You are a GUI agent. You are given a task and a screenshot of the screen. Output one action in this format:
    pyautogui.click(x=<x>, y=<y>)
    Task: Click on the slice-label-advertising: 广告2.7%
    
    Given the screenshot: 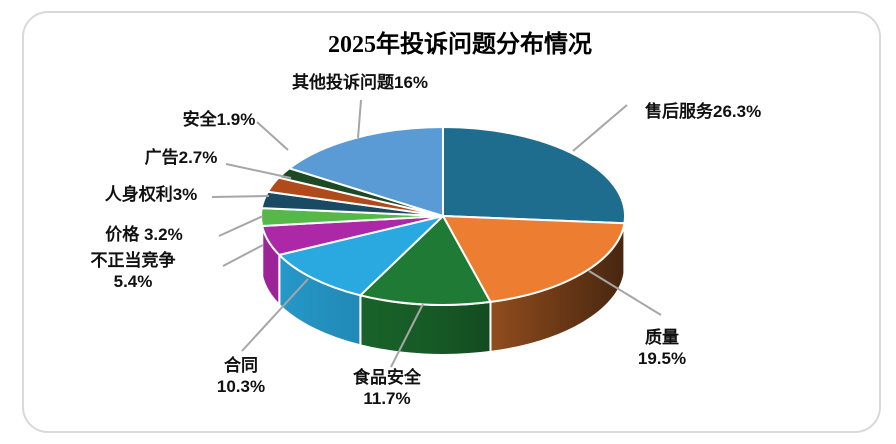 What is the action you would take?
    pyautogui.click(x=181, y=157)
    